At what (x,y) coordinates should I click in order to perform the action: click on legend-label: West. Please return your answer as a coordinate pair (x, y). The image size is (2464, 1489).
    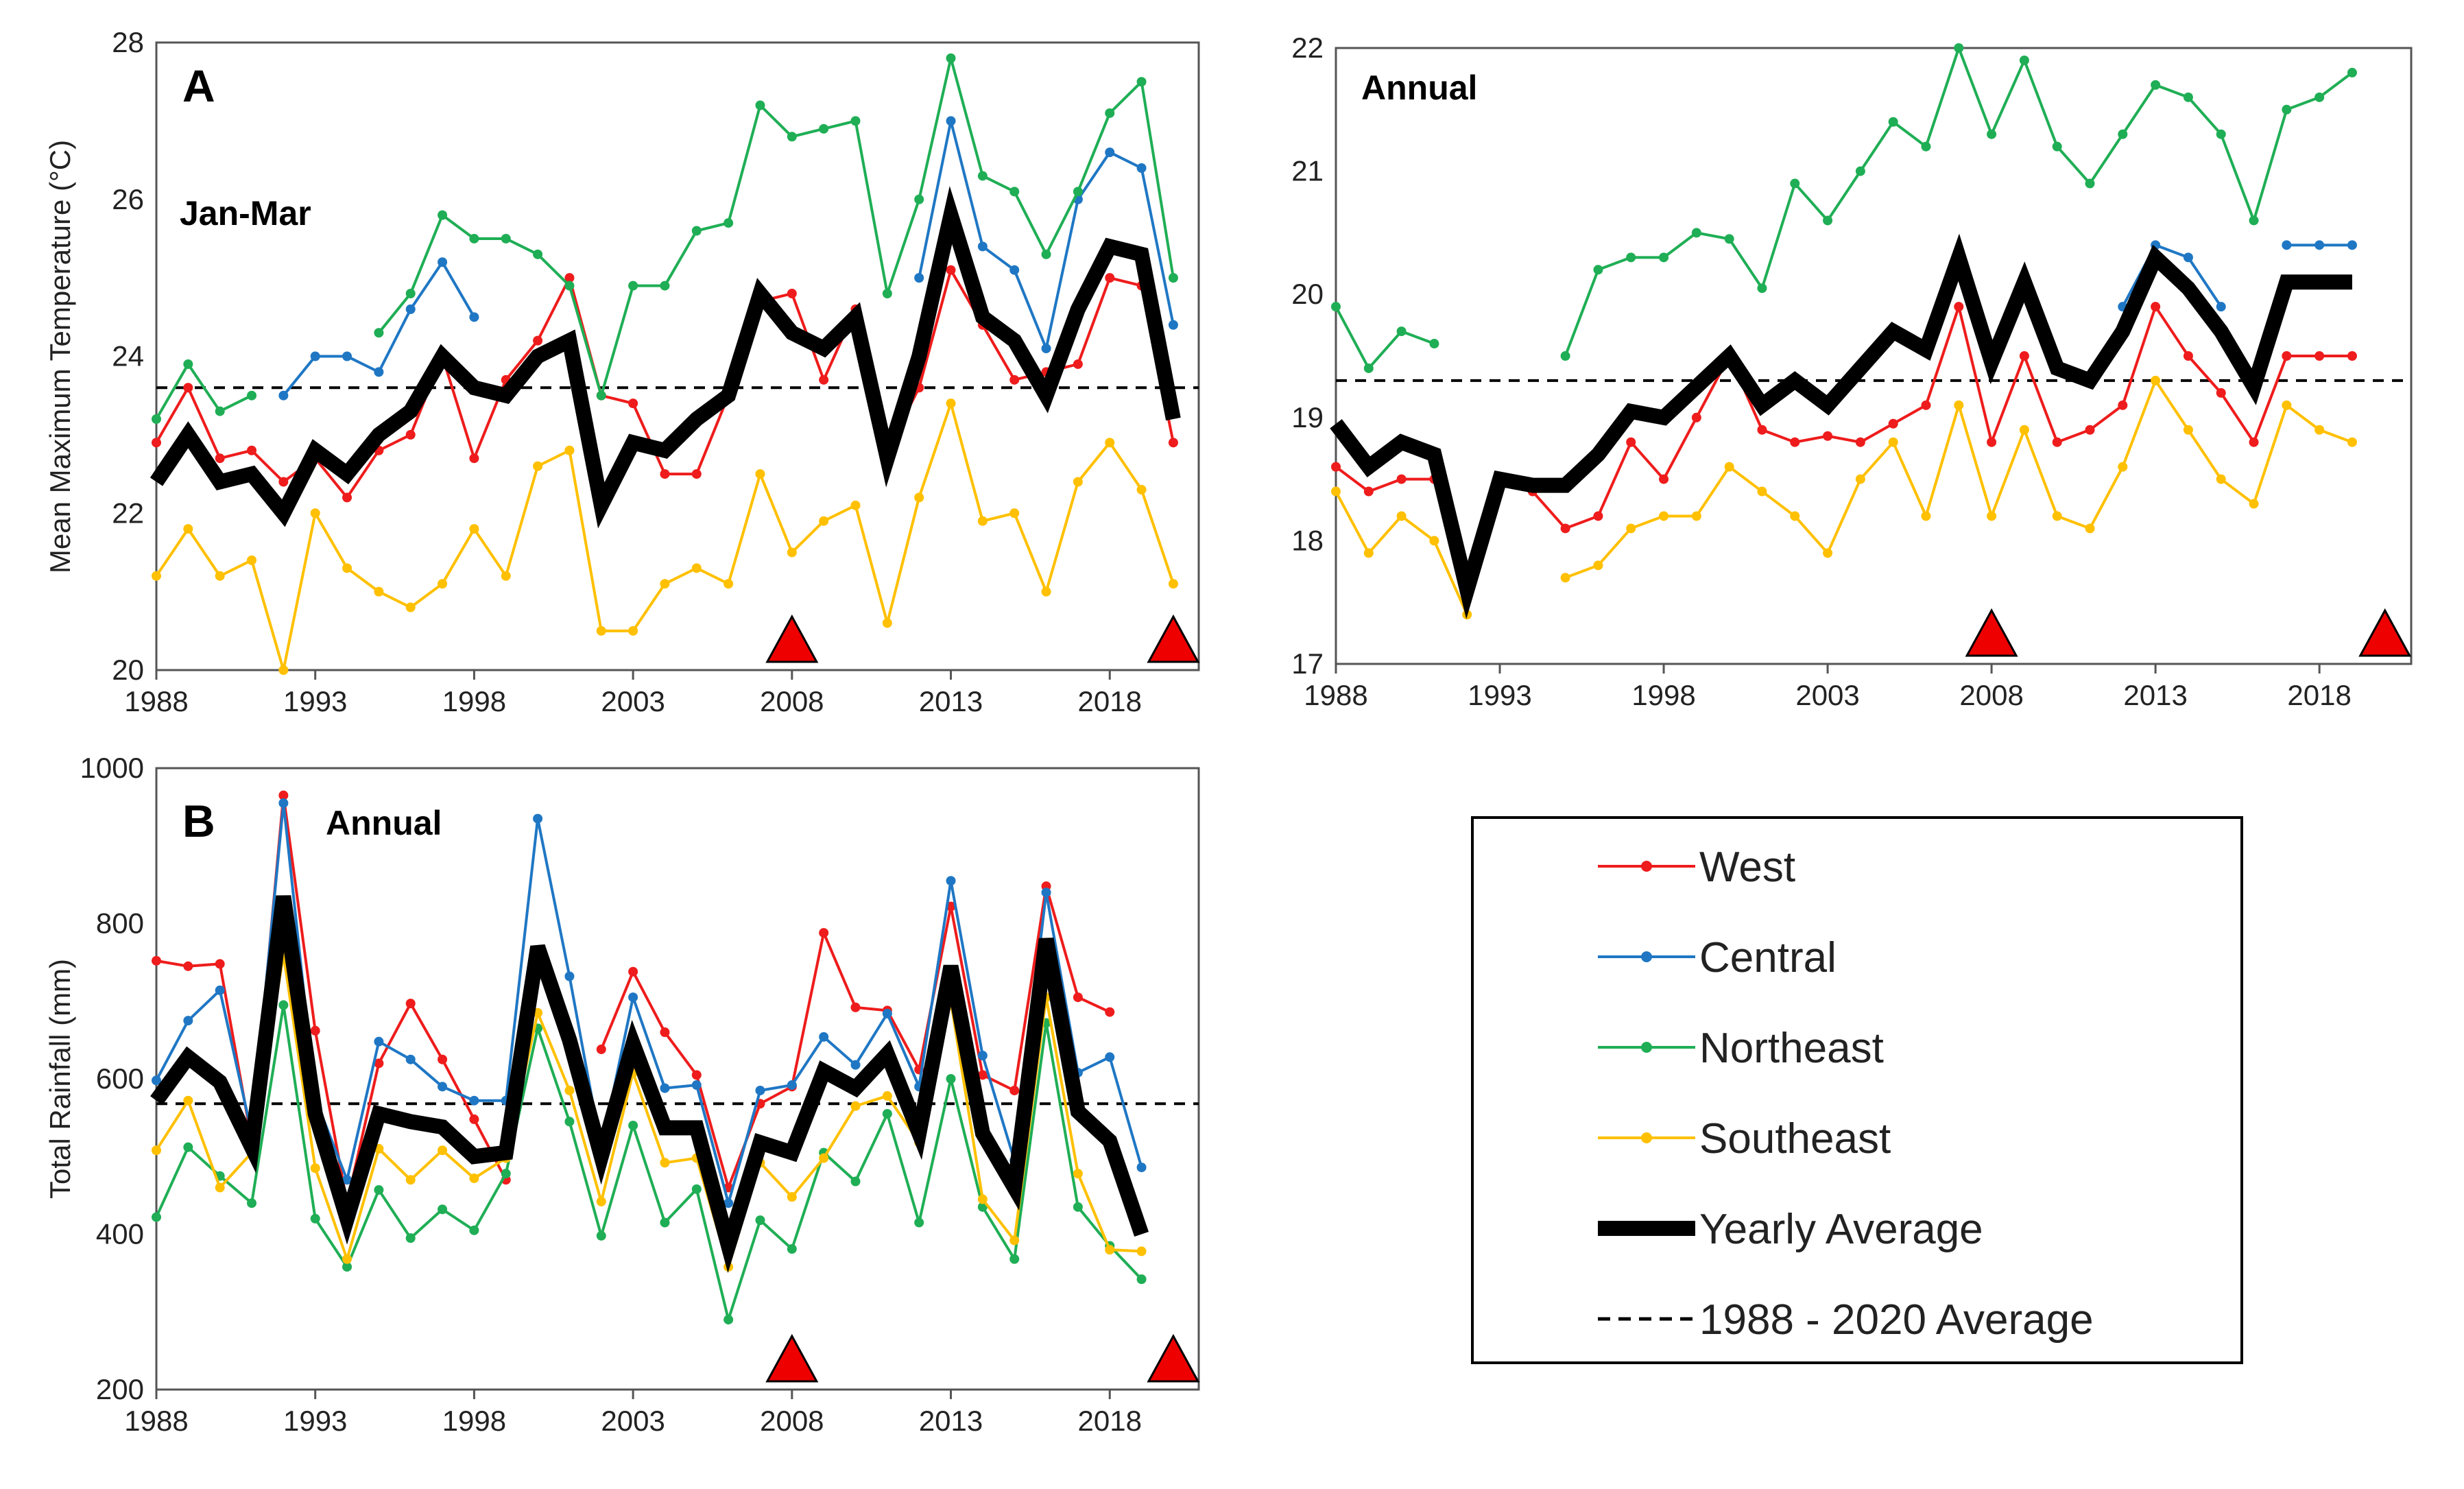
    Looking at the image, I should click on (1747, 867).